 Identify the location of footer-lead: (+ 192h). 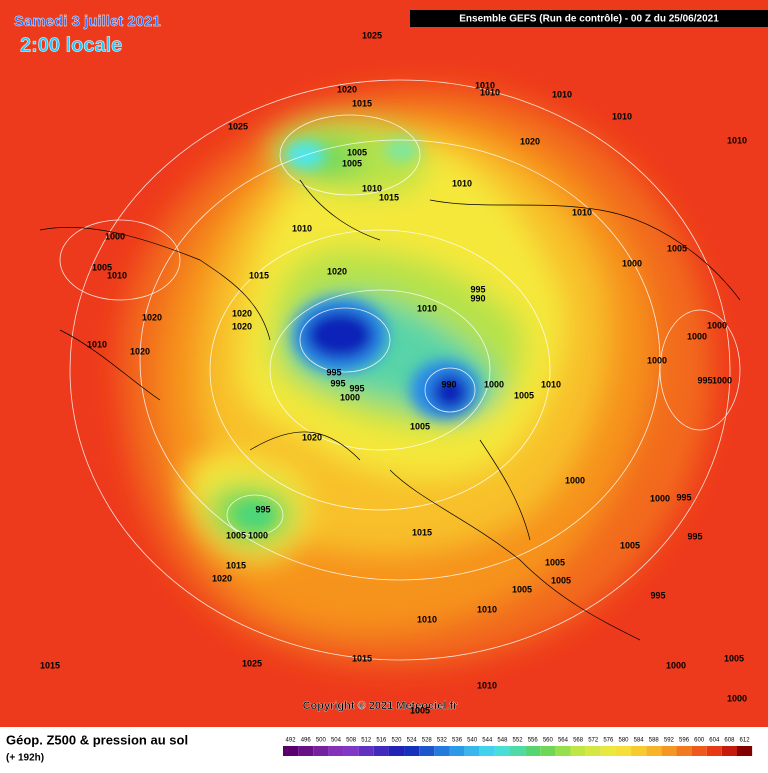
(25, 758).